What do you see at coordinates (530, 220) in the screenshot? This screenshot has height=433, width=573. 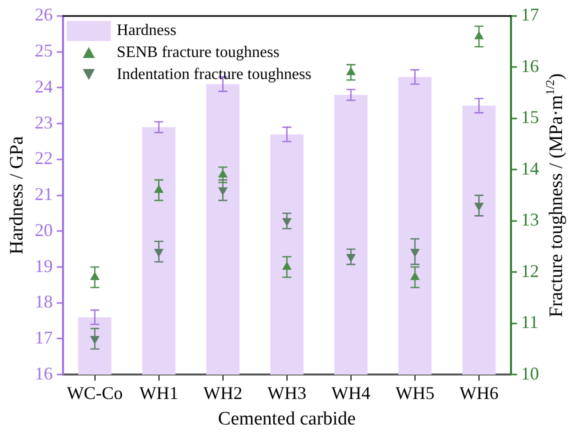 I see `y2-tick-label: 13` at bounding box center [530, 220].